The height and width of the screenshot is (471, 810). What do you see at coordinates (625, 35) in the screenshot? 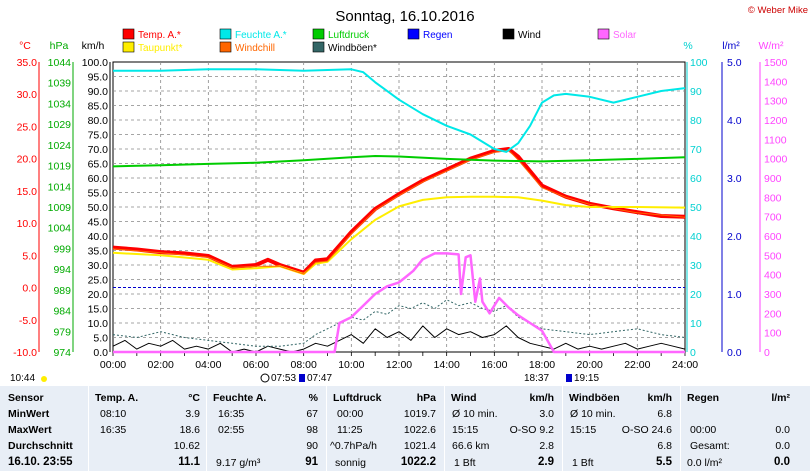
I see `legend-label: Solar` at bounding box center [625, 35].